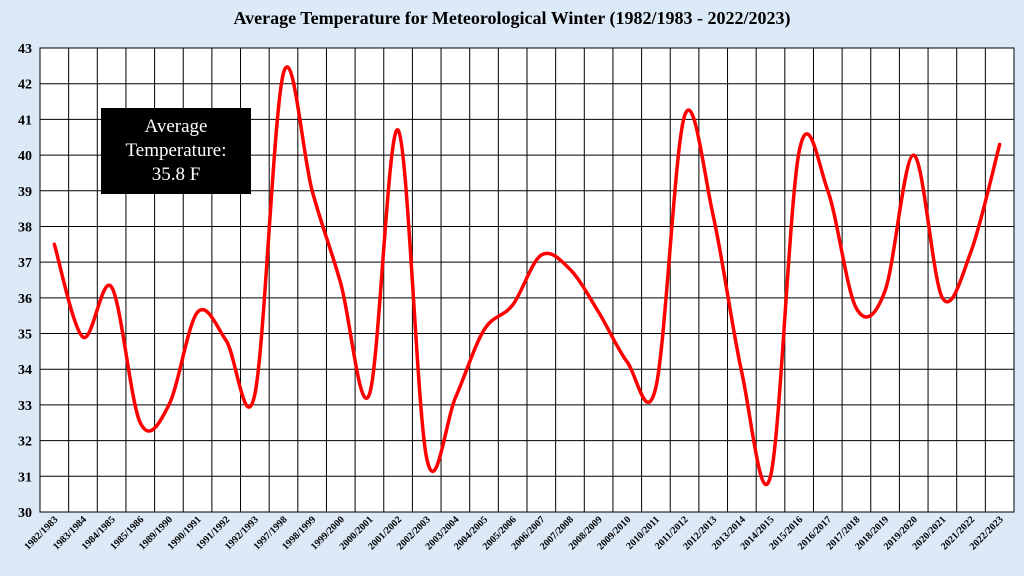 This screenshot has height=576, width=1024. I want to click on y-tick-label: 43, so click(25, 49).